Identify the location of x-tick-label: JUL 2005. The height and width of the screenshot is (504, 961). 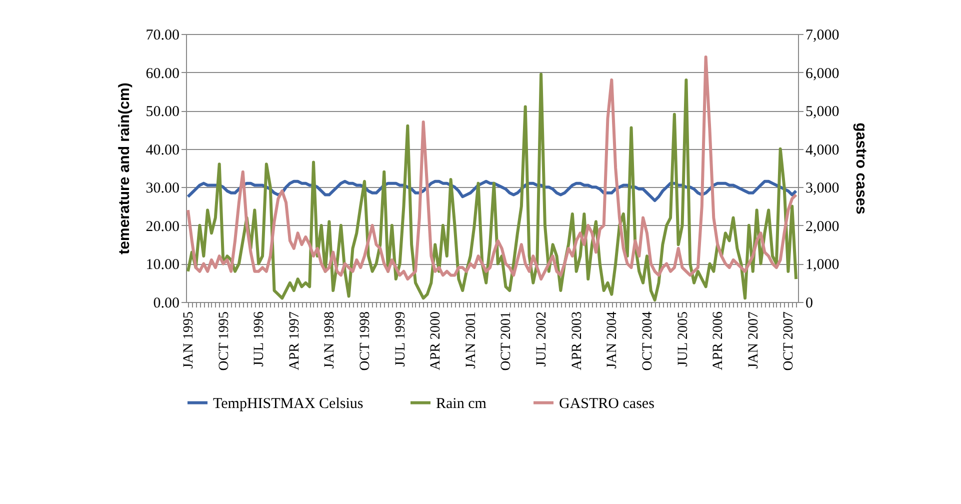
(683, 339).